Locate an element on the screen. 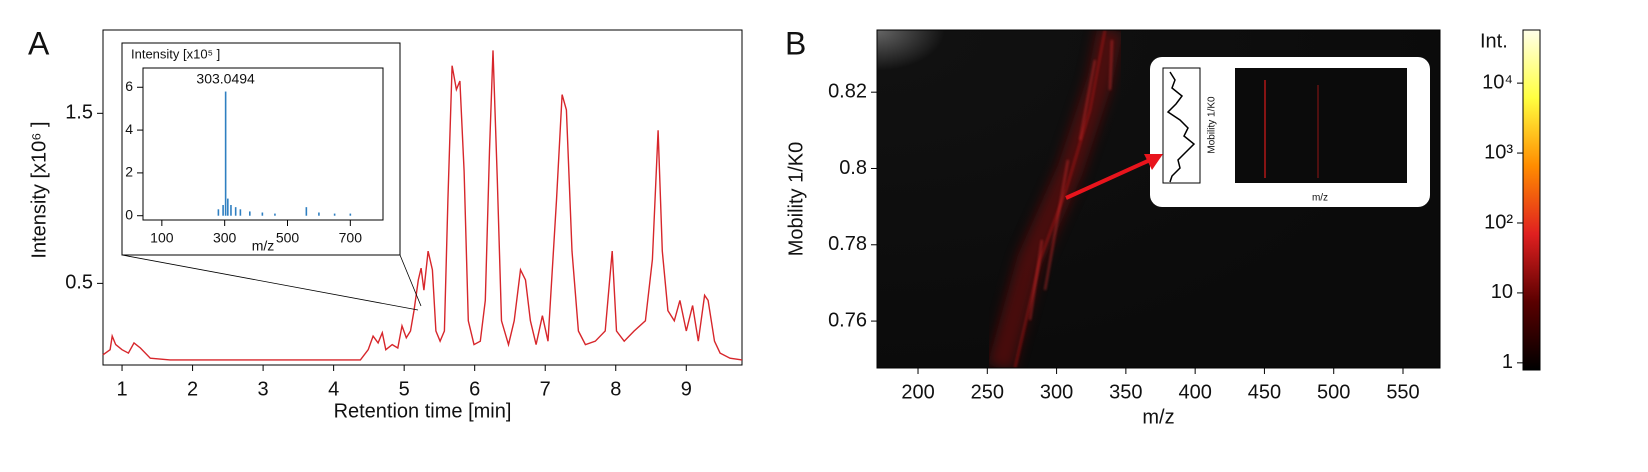  y-tick-label: 0.76 is located at coordinates (847, 320).